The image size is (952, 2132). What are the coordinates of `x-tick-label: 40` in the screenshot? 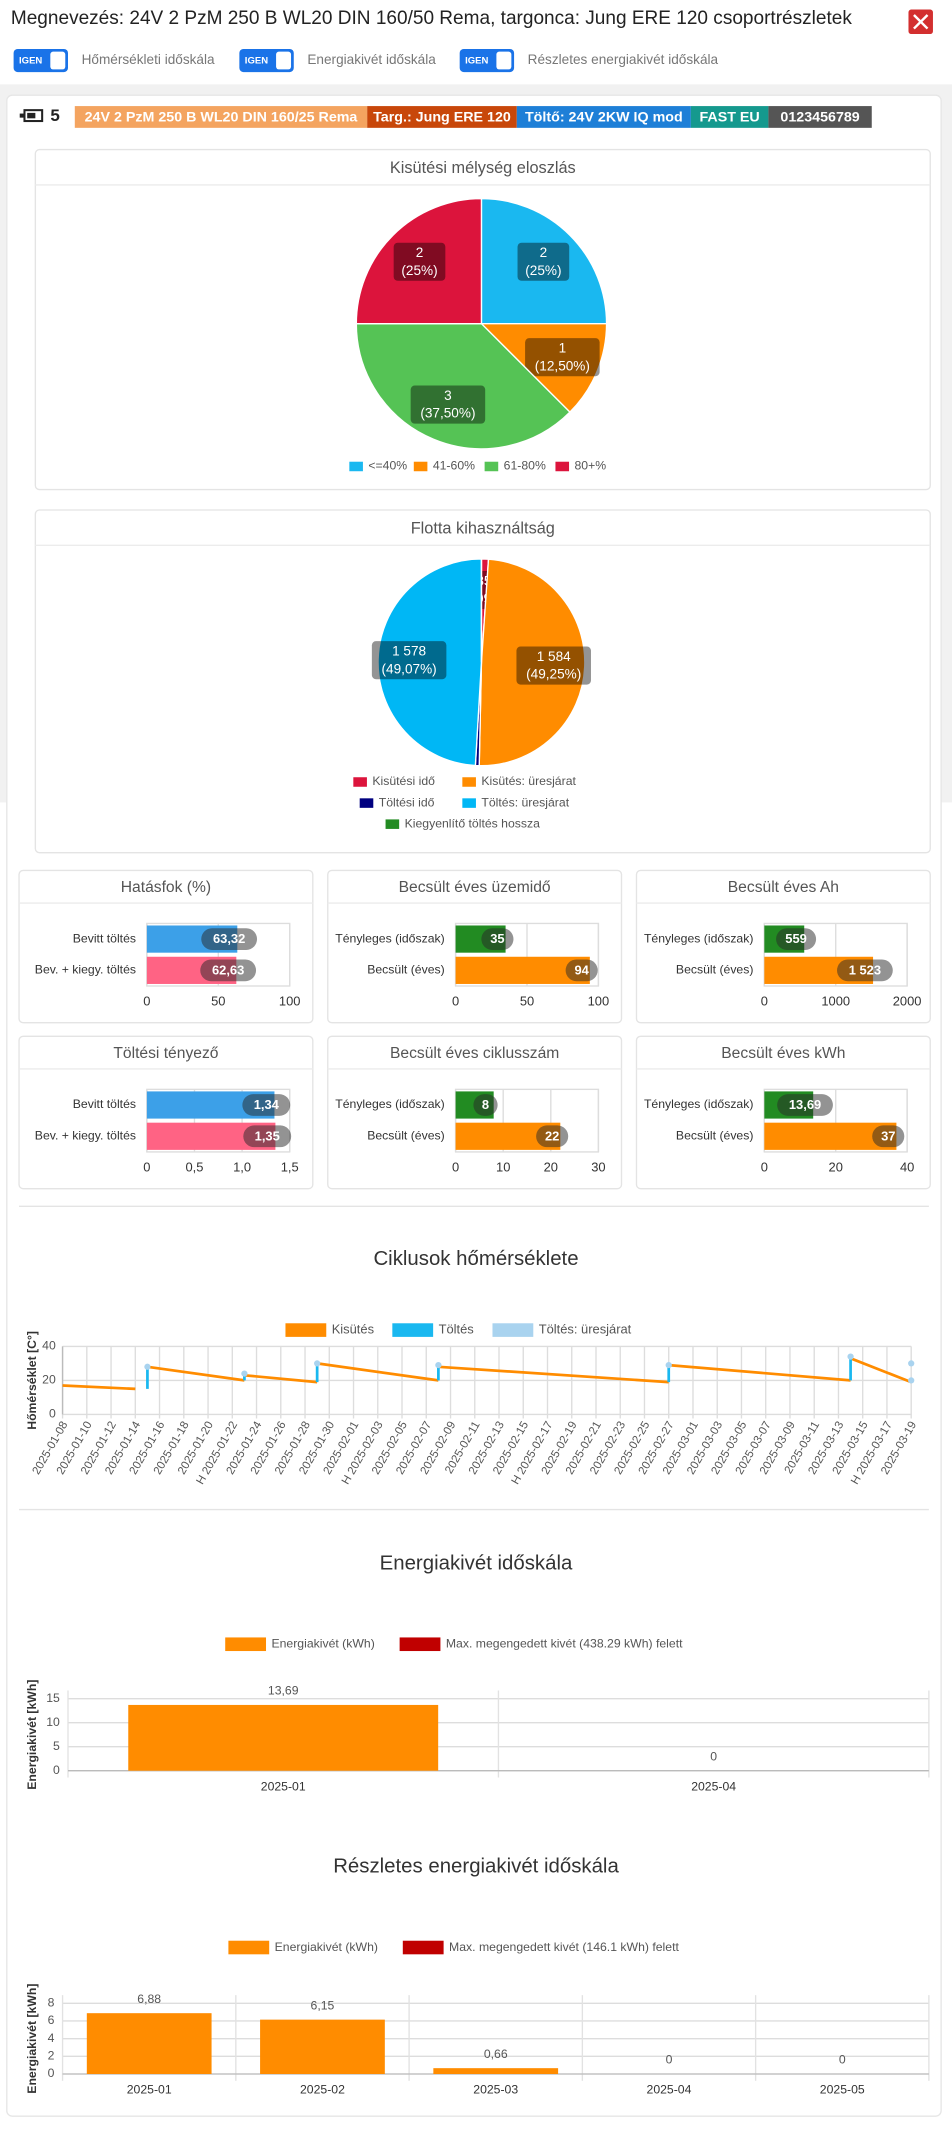 It's located at (907, 1167).